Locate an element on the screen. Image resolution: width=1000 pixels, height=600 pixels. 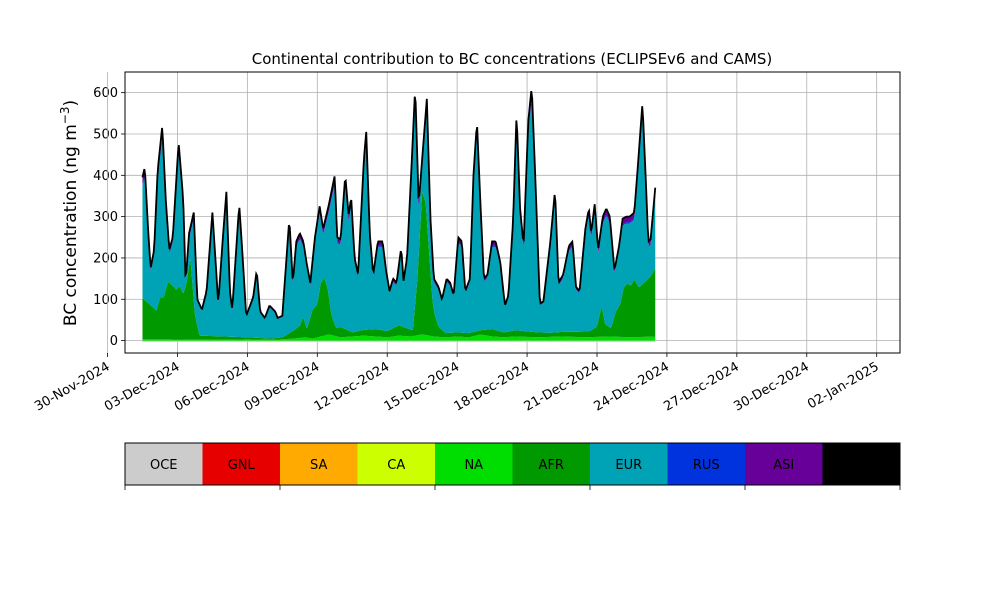
y-axis-label: BC concentration (ng m−3) is located at coordinates (69, 213).